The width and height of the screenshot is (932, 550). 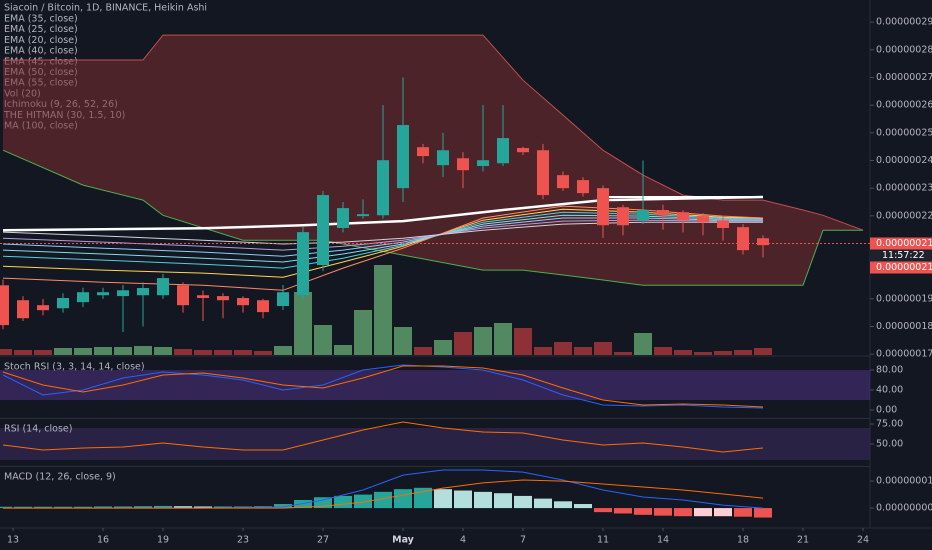 I want to click on band, so click(x=435, y=444).